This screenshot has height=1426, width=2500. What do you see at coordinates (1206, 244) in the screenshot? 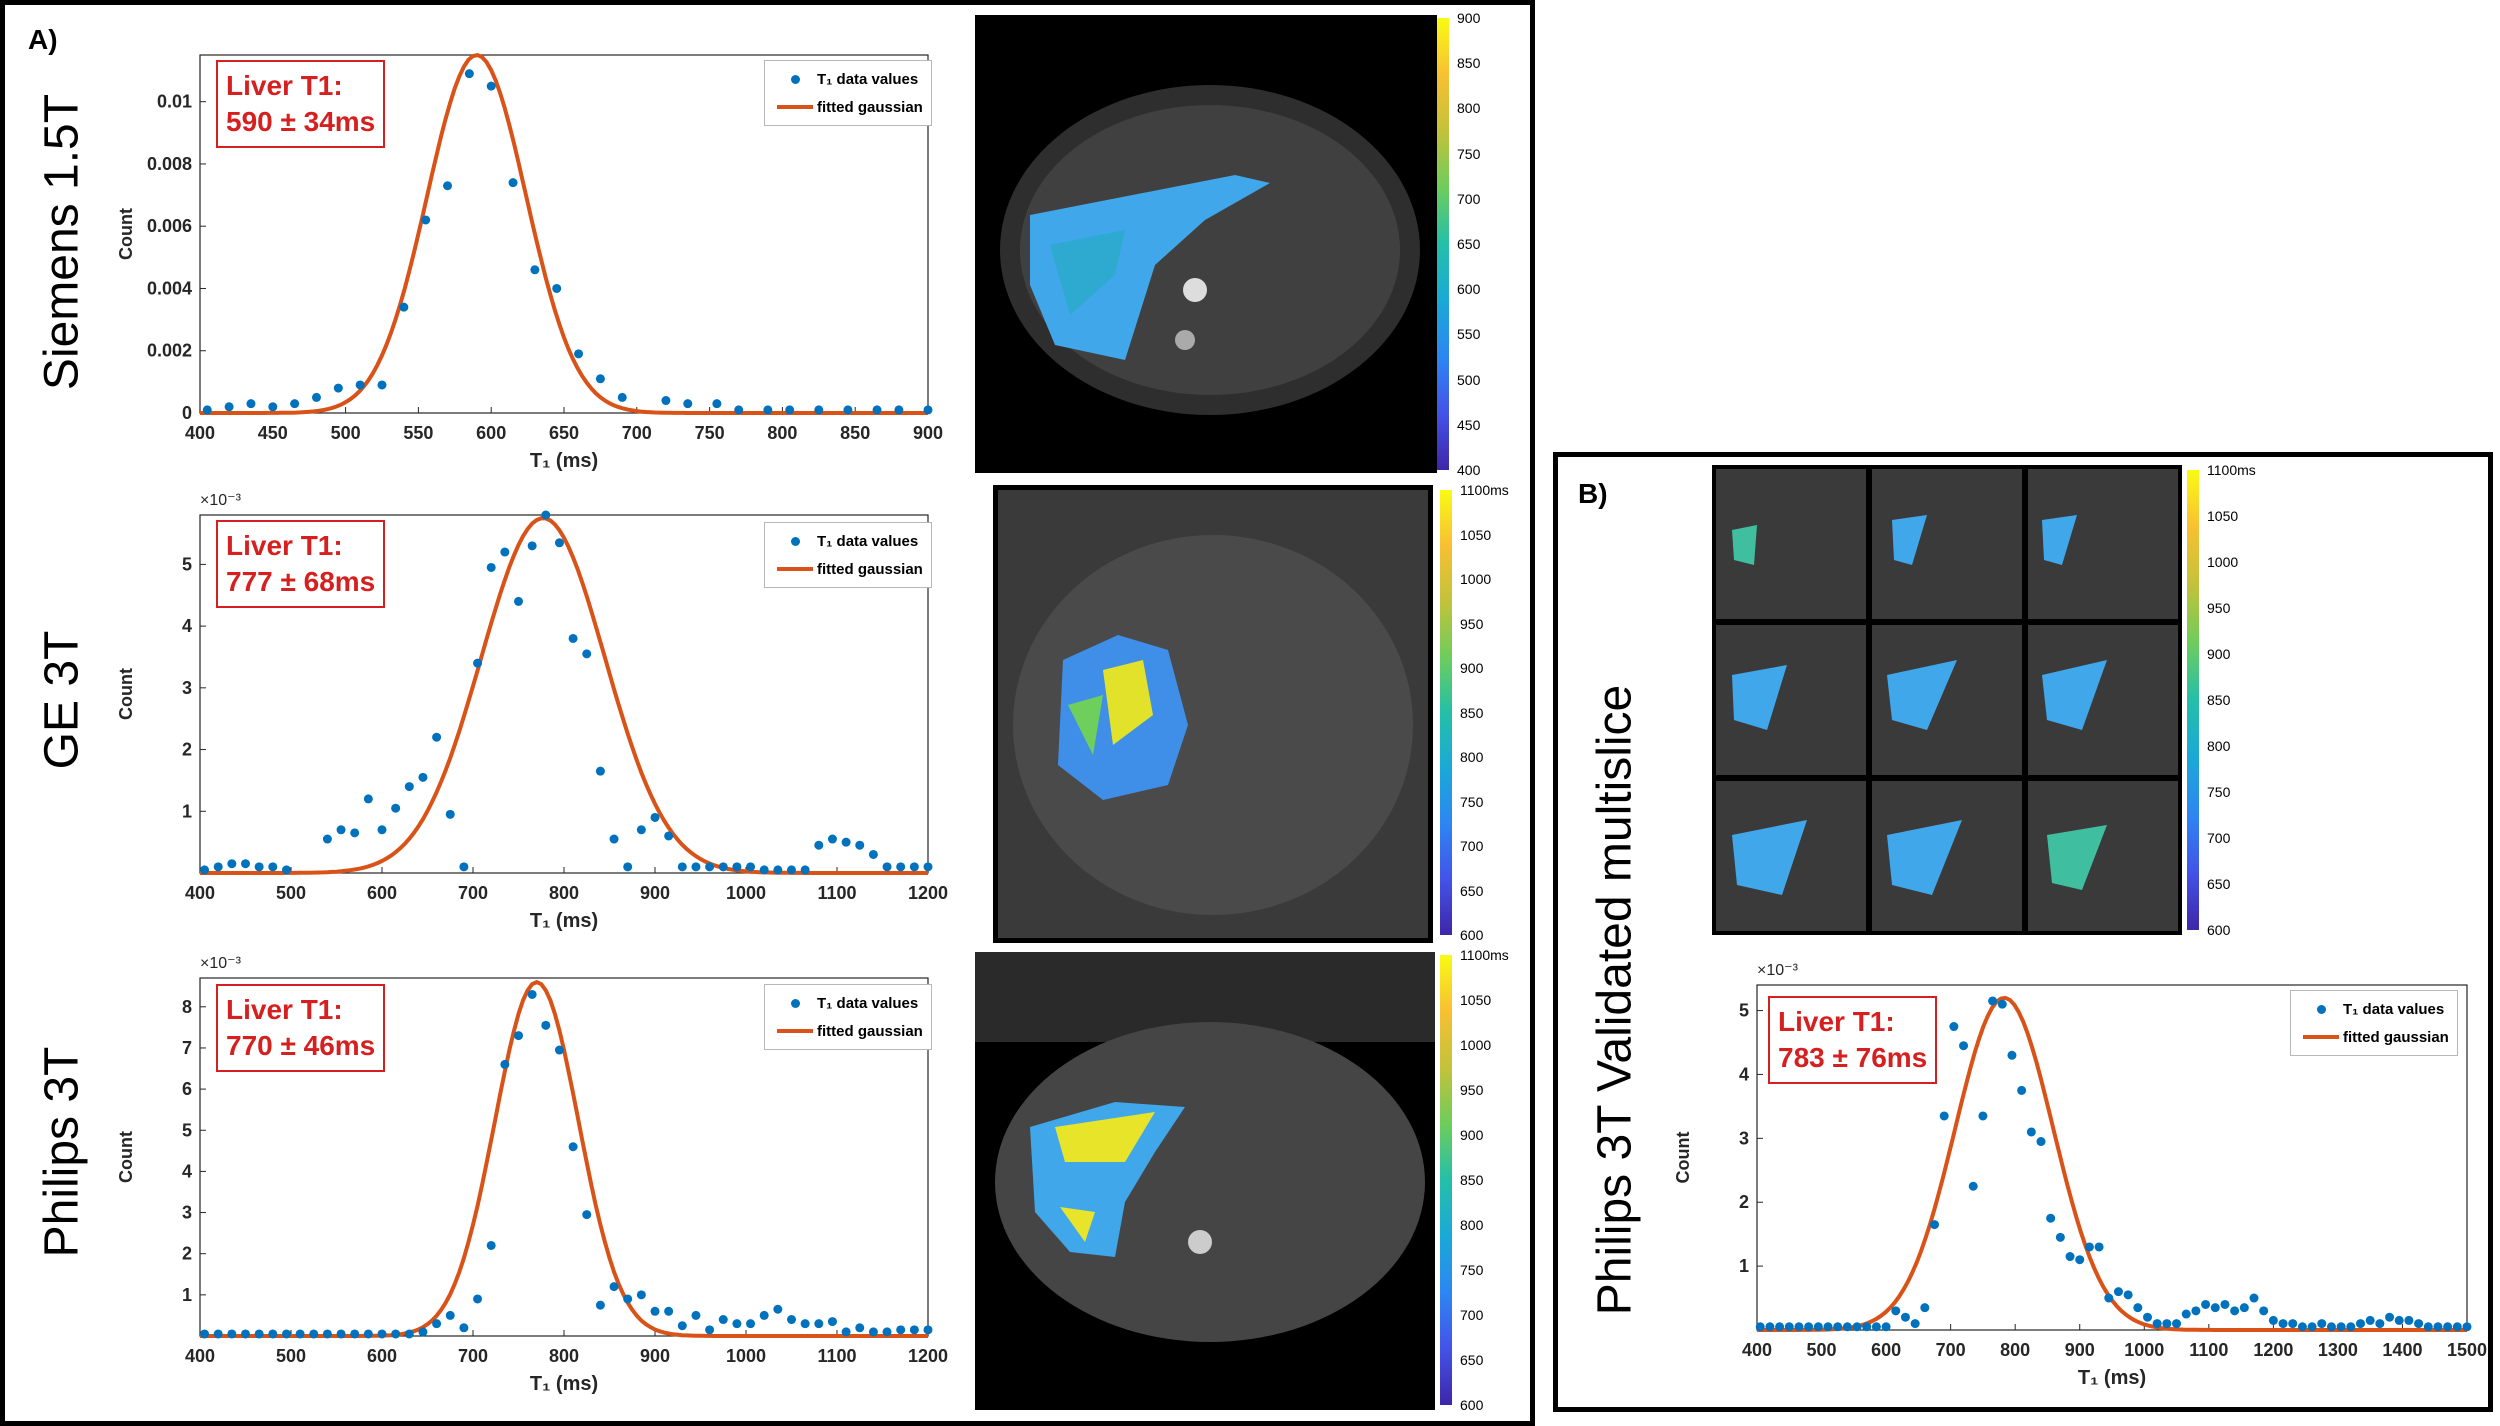
I see `mri-image-siemens` at bounding box center [1206, 244].